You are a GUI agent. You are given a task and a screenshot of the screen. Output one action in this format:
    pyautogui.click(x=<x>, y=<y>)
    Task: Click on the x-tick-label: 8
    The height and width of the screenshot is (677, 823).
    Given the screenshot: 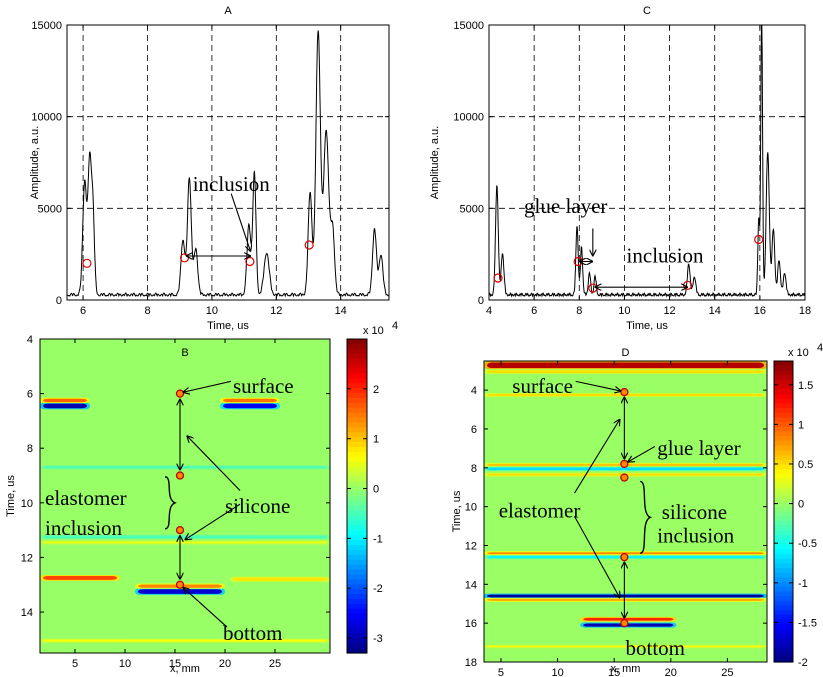 What is the action you would take?
    pyautogui.click(x=147, y=311)
    